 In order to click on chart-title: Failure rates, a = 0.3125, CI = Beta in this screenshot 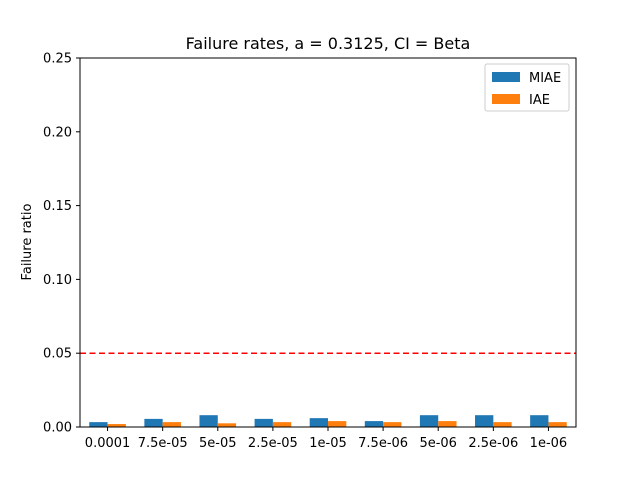, I will do `click(328, 43)`.